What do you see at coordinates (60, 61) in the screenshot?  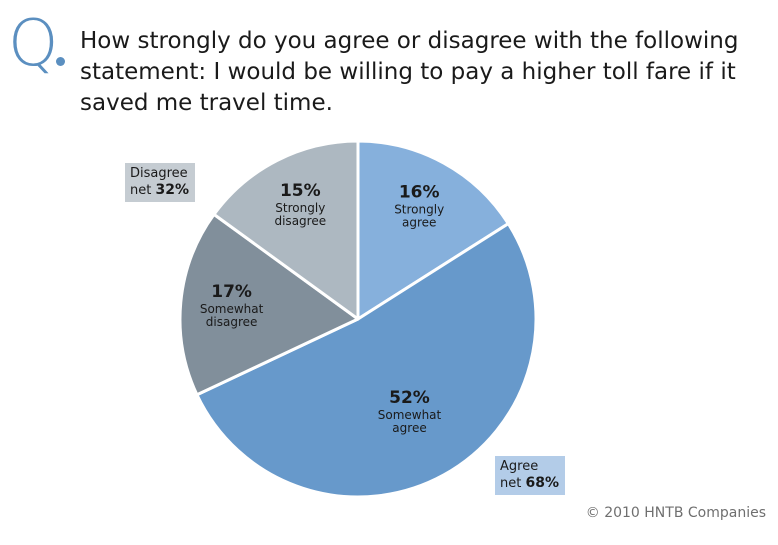 I see `q-logo-dot` at bounding box center [60, 61].